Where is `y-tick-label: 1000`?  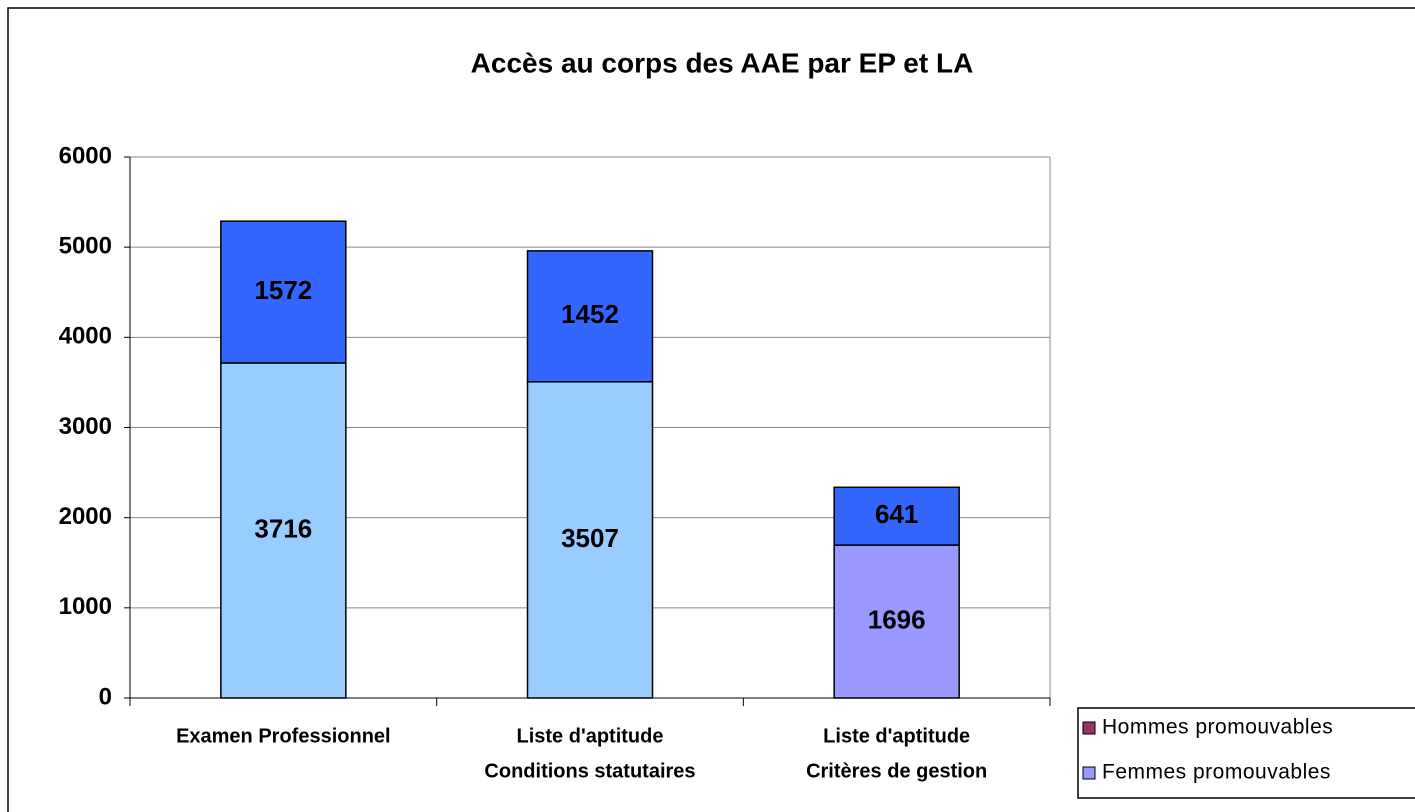
y-tick-label: 1000 is located at coordinates (85, 606).